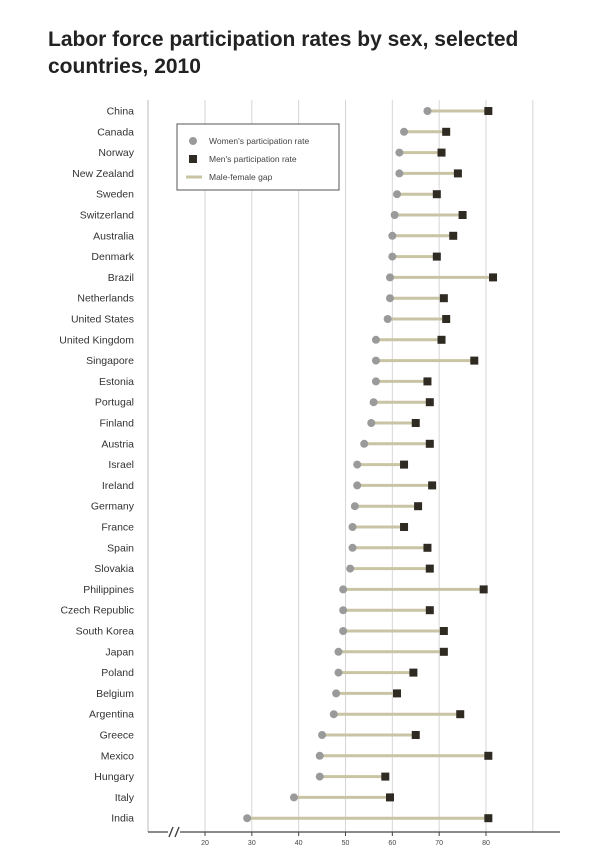 The width and height of the screenshot is (599, 857). Describe the element at coordinates (299, 843) in the screenshot. I see `x-tick-label-40: 40` at that location.